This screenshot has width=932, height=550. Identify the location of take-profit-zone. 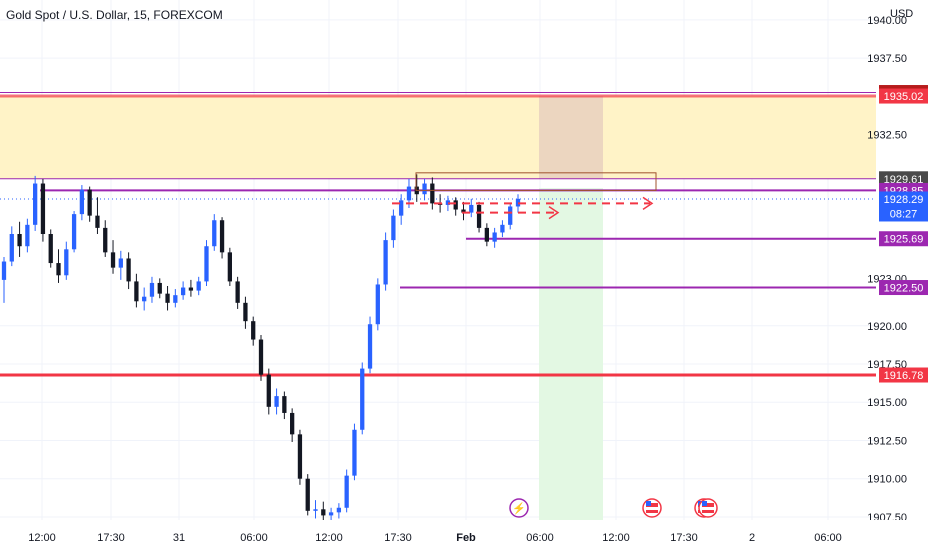
(571, 354).